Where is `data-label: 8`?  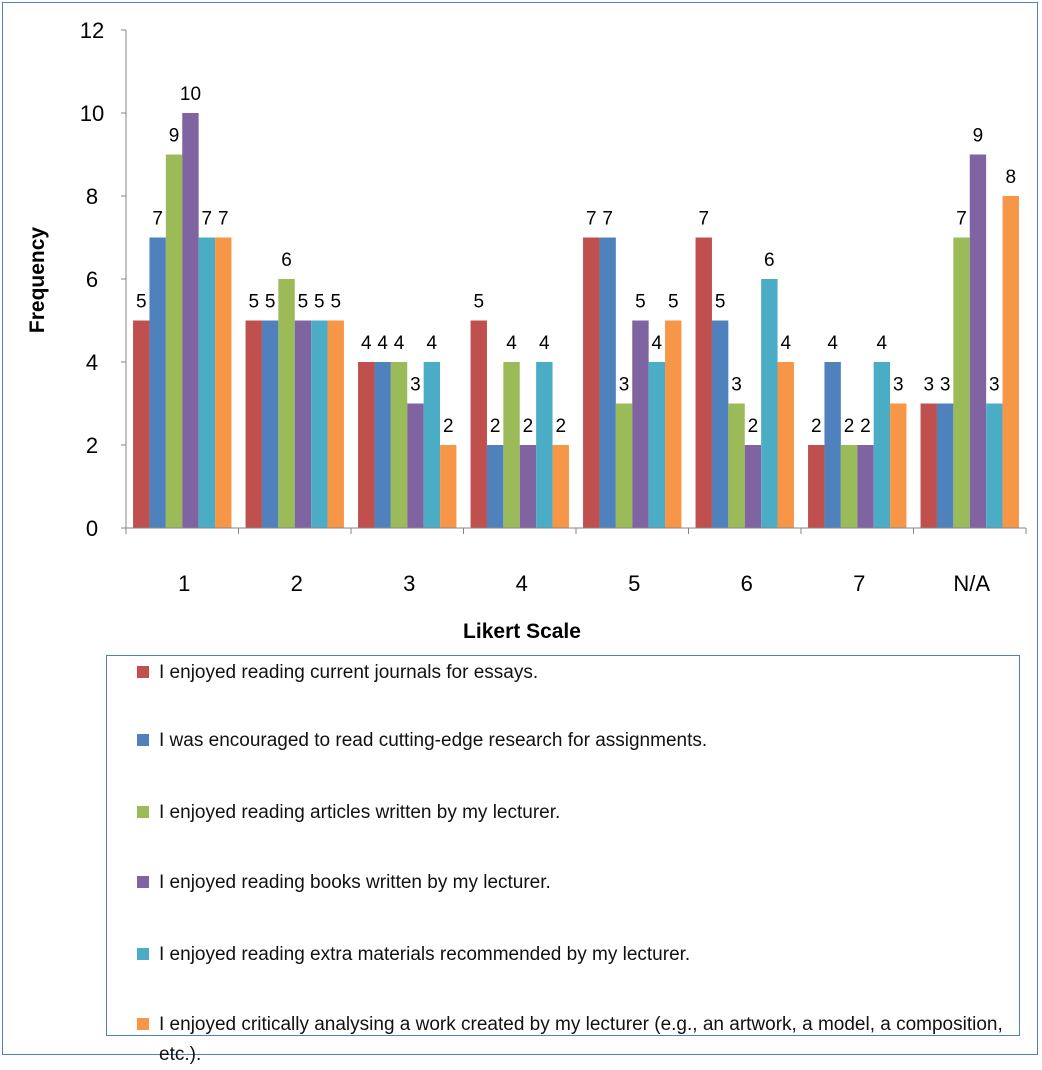 data-label: 8 is located at coordinates (1010, 177).